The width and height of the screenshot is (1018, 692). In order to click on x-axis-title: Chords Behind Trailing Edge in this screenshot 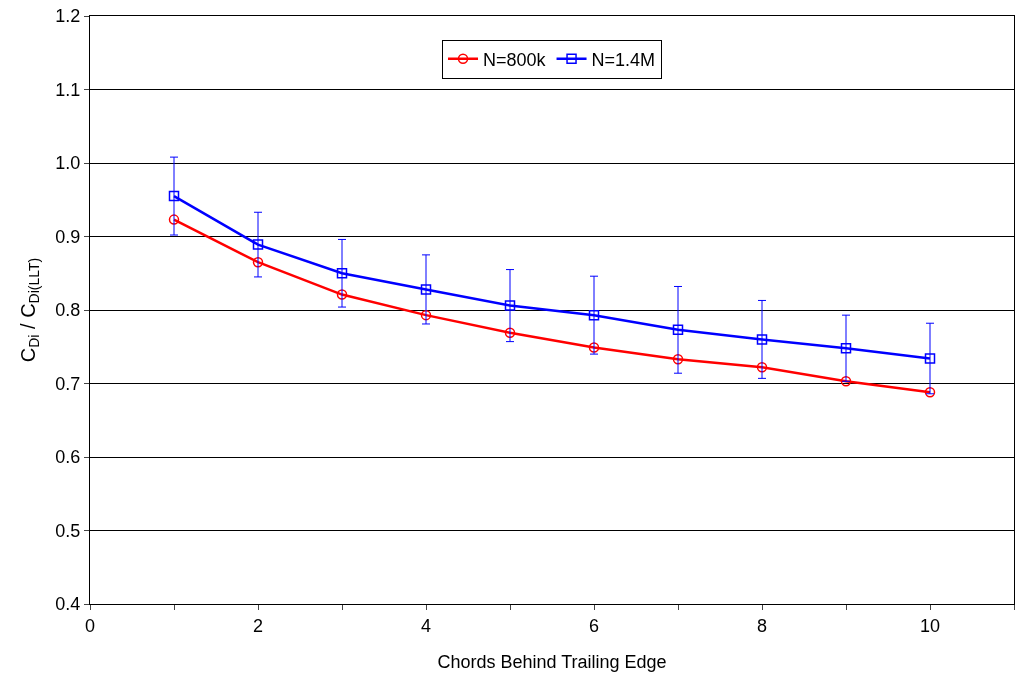, I will do `click(552, 661)`.